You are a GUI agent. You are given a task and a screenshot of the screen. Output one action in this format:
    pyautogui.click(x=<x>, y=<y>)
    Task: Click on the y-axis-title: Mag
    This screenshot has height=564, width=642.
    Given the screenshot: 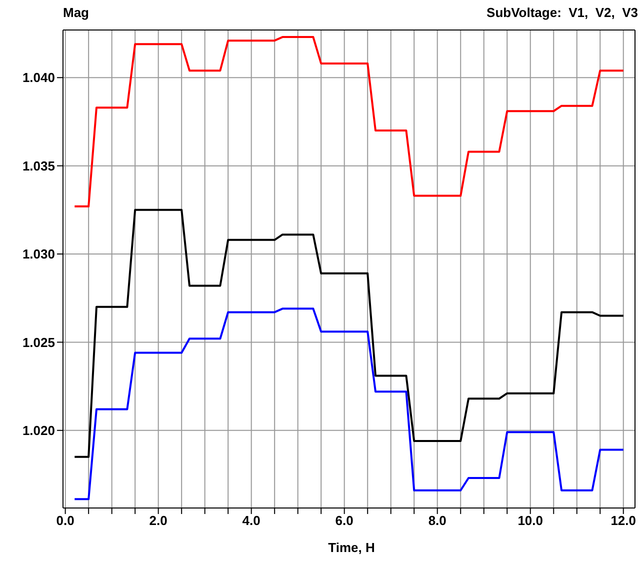 What is the action you would take?
    pyautogui.click(x=76, y=12)
    